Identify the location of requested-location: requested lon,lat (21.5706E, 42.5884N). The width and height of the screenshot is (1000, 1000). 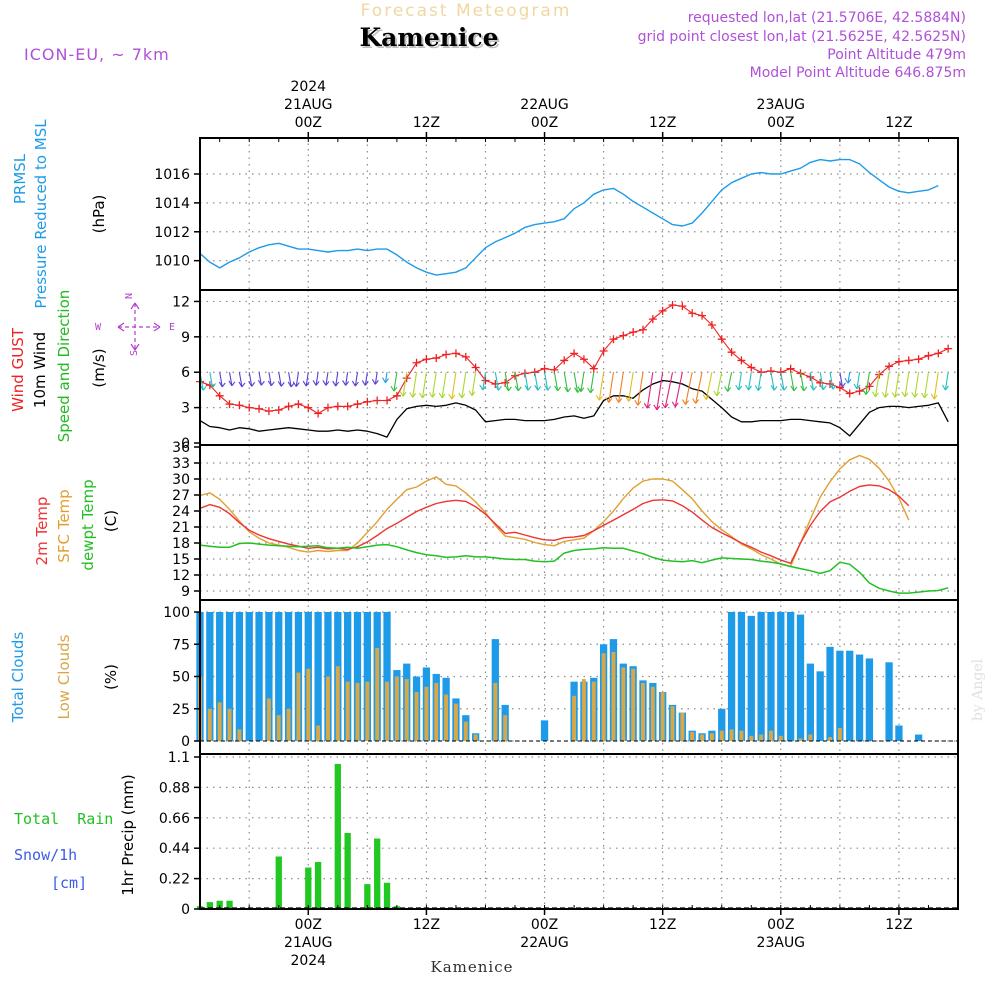
(827, 18).